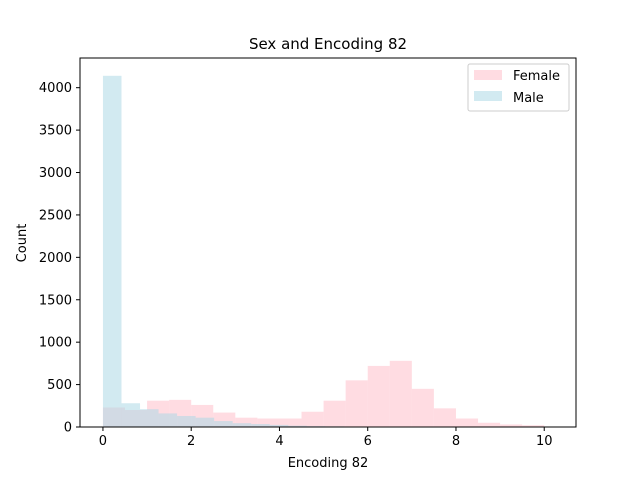 The height and width of the screenshot is (480, 640). I want to click on y-tick-label: 2000, so click(55, 258).